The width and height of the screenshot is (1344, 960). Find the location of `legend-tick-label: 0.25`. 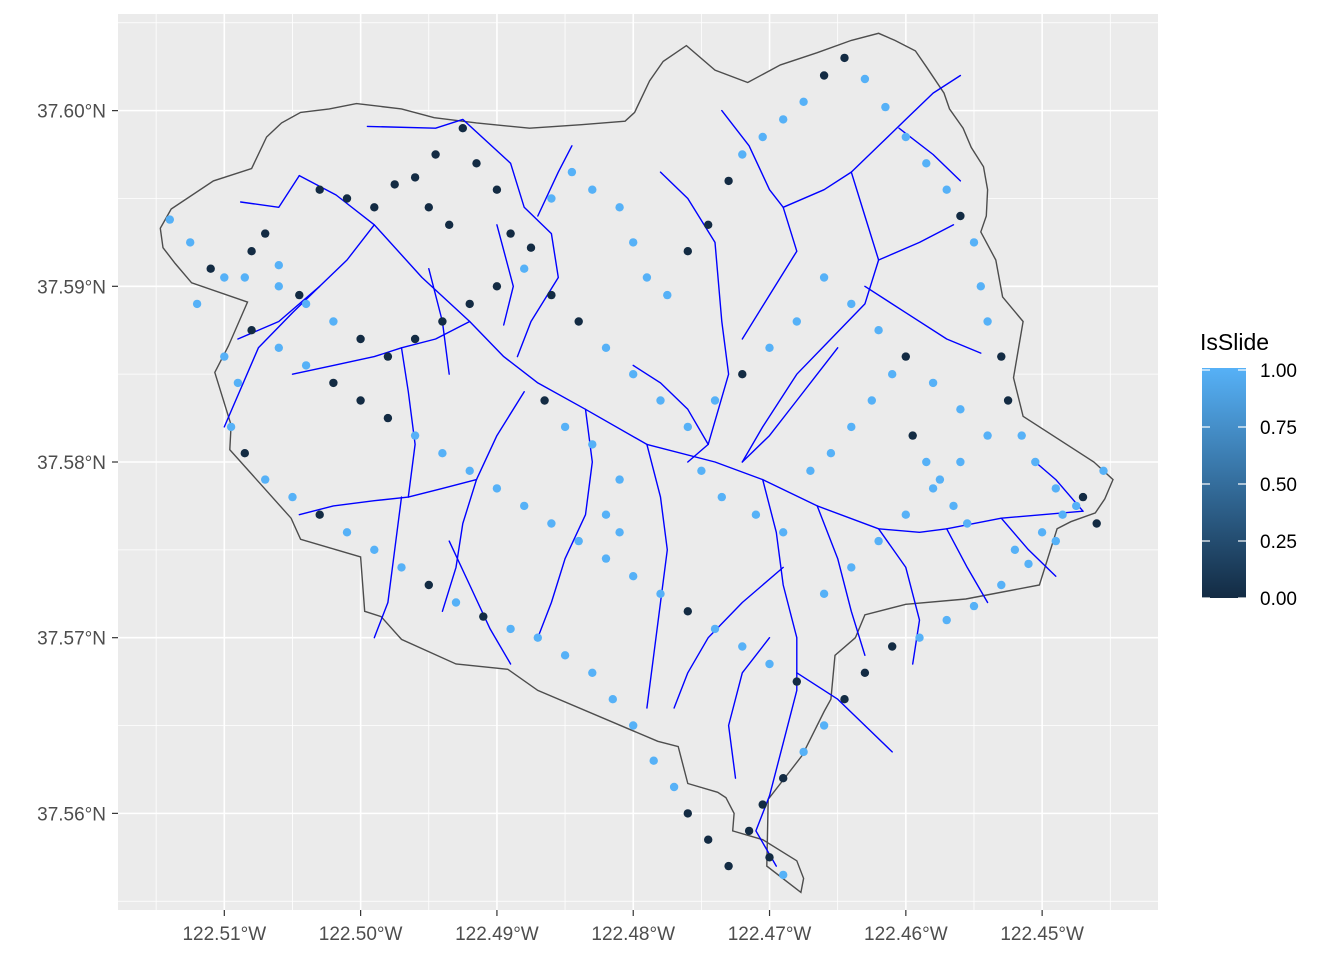

legend-tick-label: 0.25 is located at coordinates (1278, 542).